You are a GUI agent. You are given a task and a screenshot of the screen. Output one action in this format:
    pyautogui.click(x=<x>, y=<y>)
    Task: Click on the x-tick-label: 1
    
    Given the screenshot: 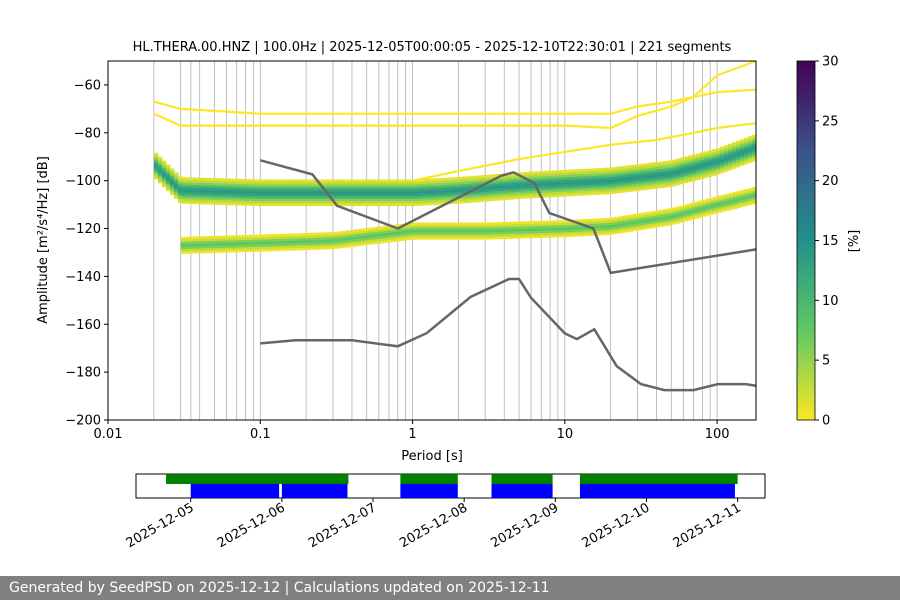 What is the action you would take?
    pyautogui.click(x=412, y=434)
    